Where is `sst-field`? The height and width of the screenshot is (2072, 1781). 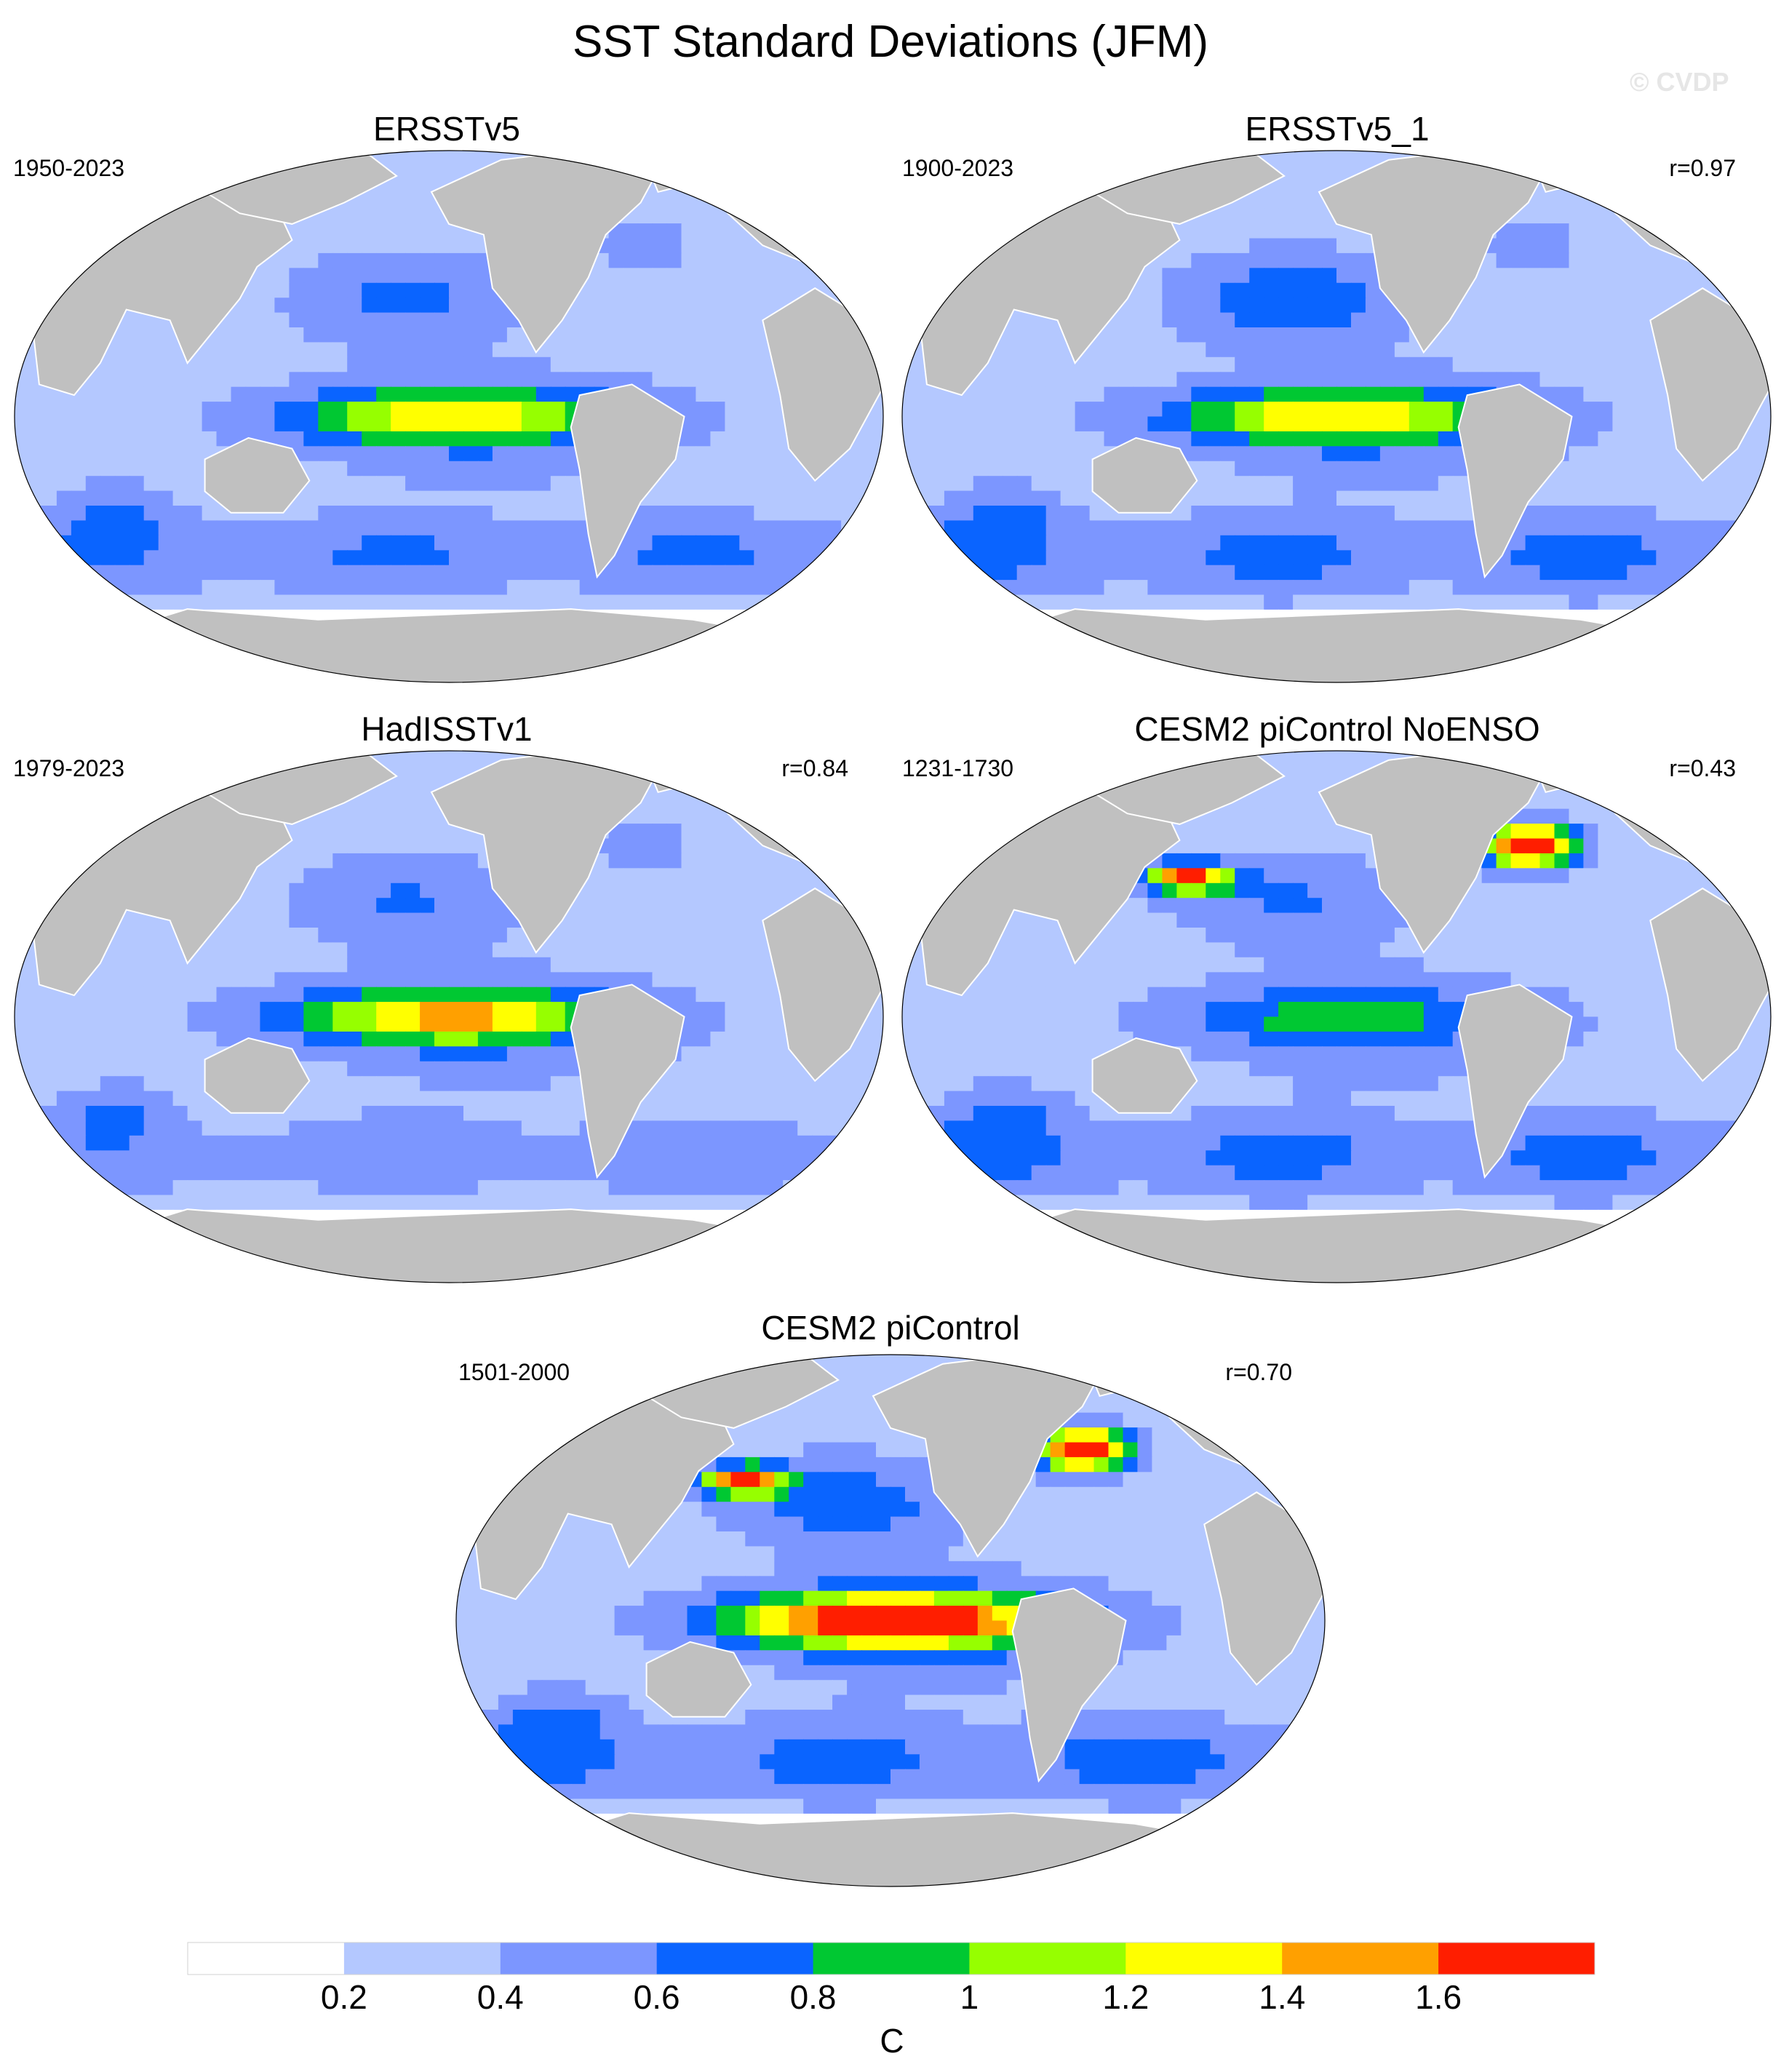
sst-field is located at coordinates (449, 416).